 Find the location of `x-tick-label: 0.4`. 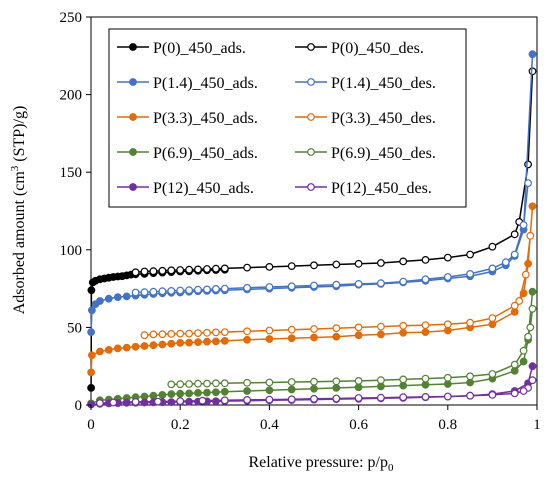

x-tick-label: 0.4 is located at coordinates (269, 425).